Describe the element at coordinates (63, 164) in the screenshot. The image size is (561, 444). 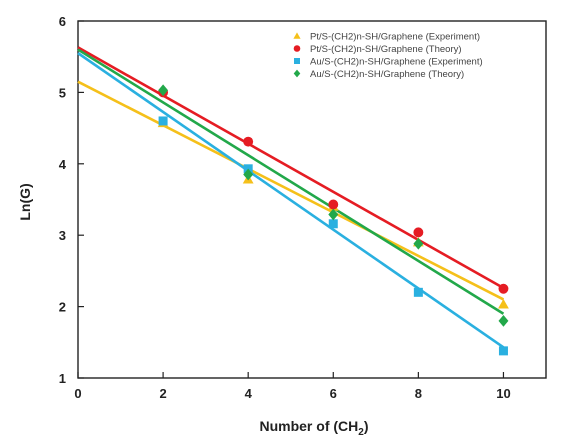
I see `y-tick-label: 4` at that location.